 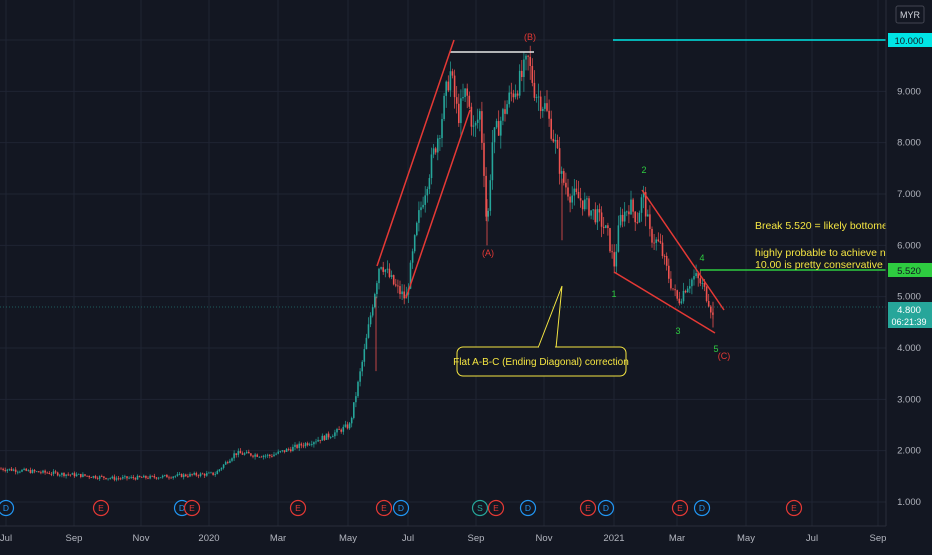 I want to click on wave-1-label: 1, so click(x=613, y=294).